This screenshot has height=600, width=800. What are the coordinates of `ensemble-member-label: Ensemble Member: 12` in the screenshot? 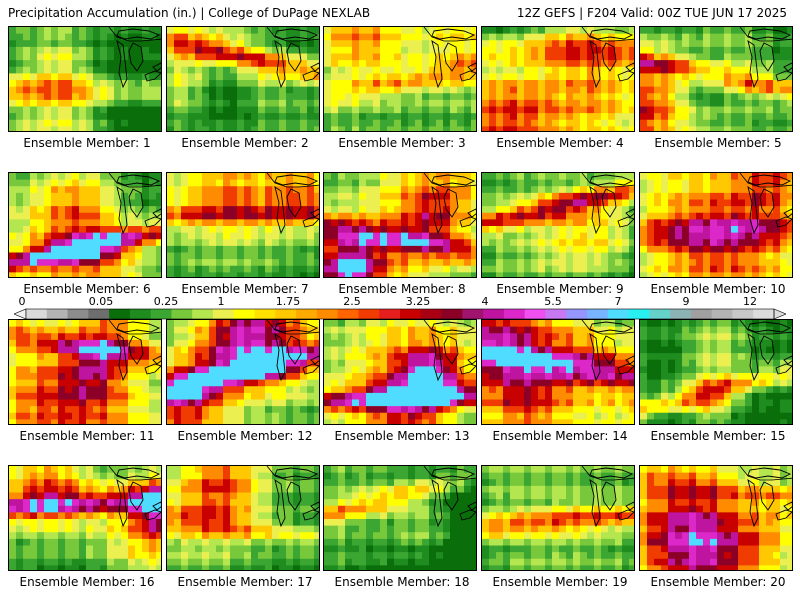 It's located at (245, 436).